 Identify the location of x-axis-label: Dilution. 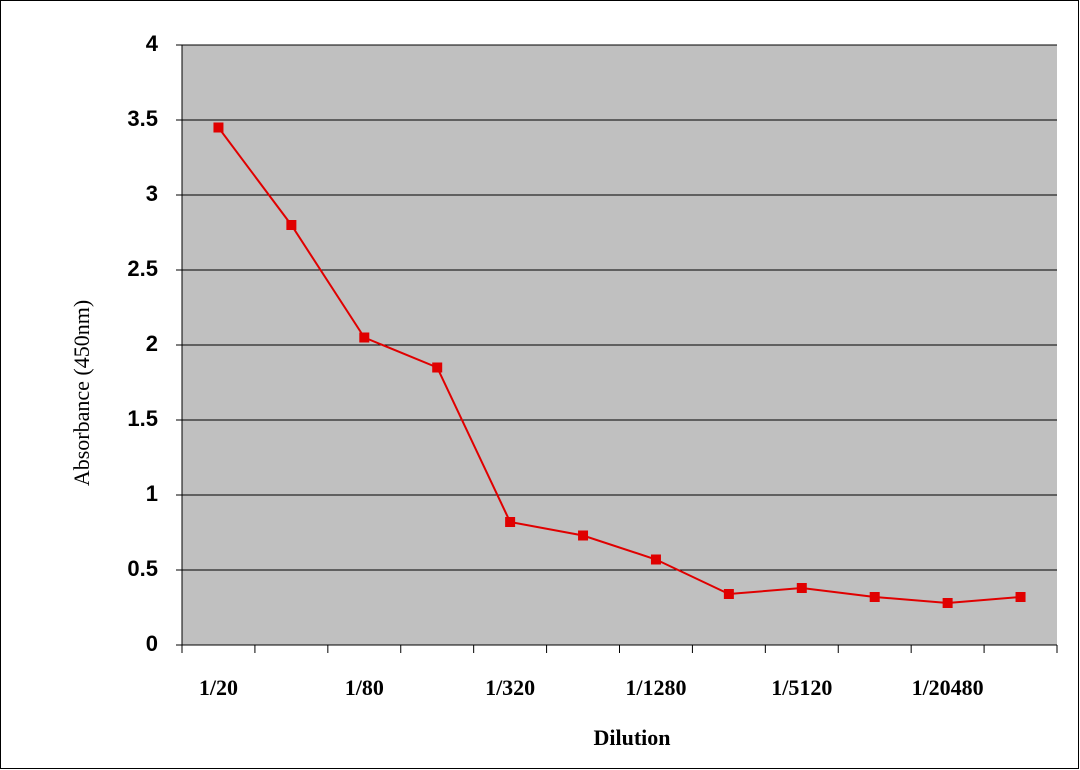
(631, 737).